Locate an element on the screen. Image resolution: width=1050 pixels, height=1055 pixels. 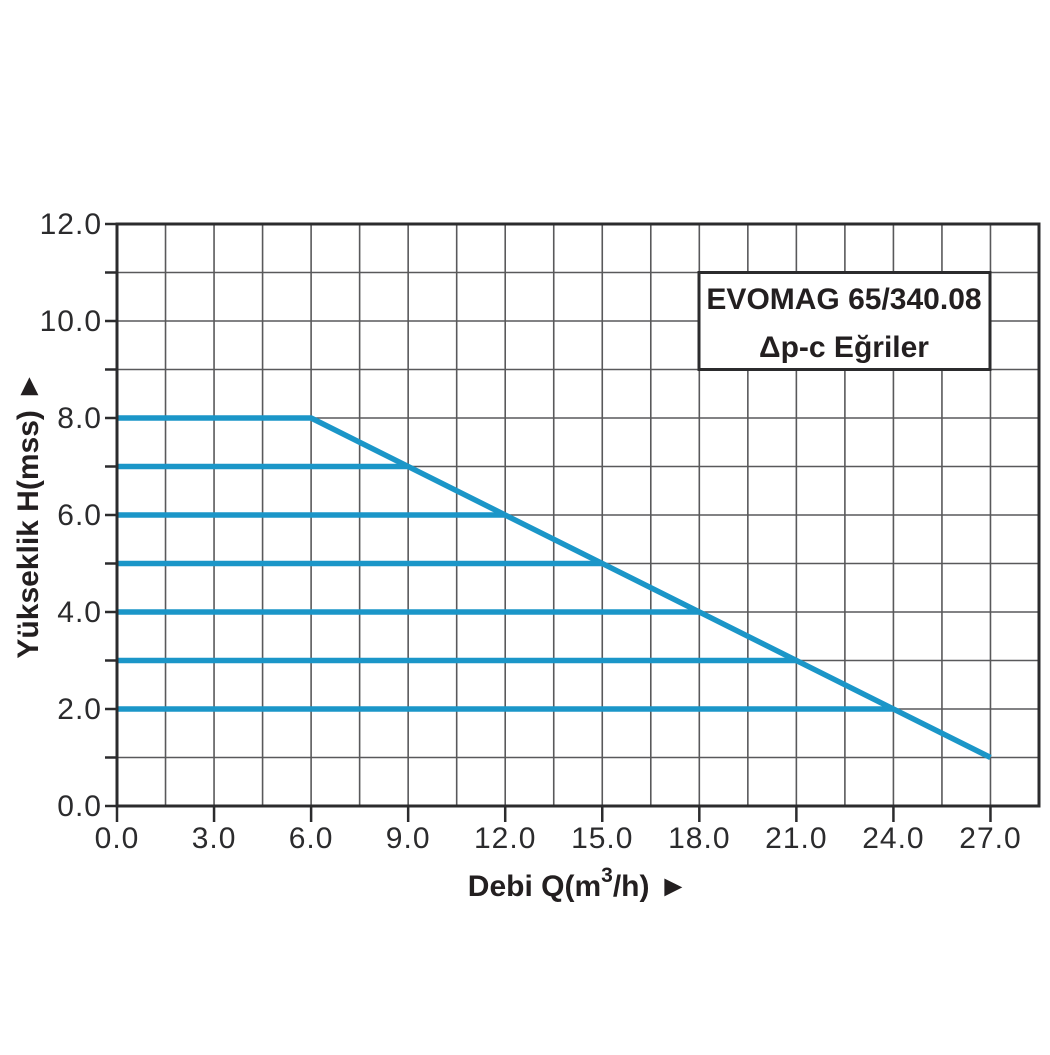
y-tick-label: 10.0 is located at coordinates (71, 321).